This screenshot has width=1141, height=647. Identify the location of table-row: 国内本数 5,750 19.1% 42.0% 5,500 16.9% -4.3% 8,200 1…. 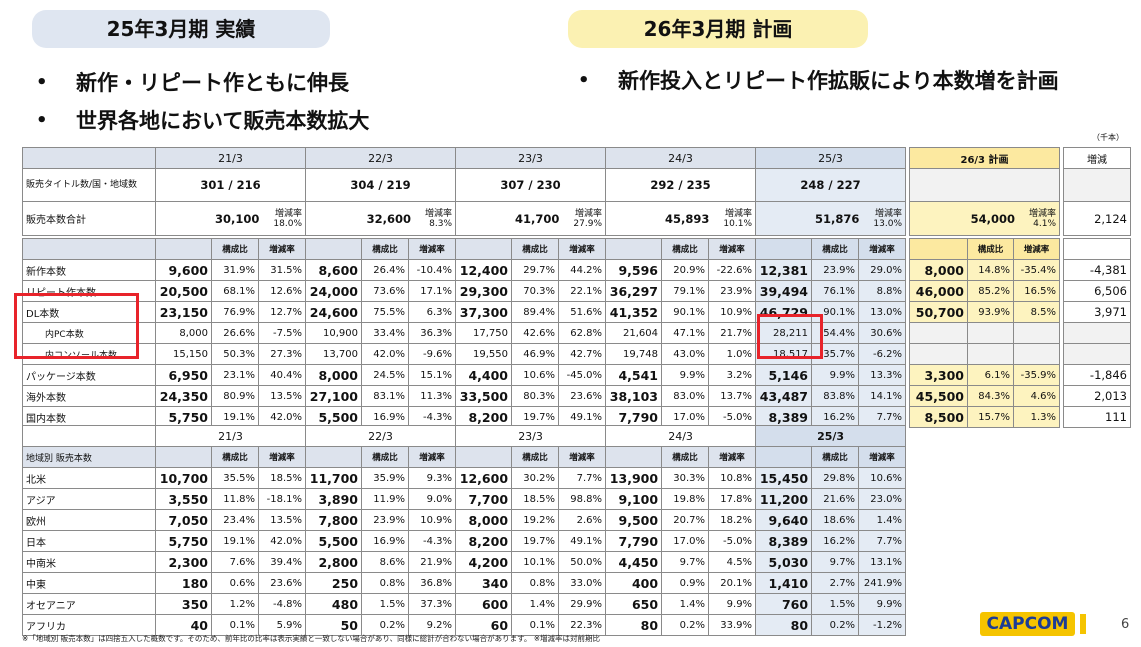
(576, 417).